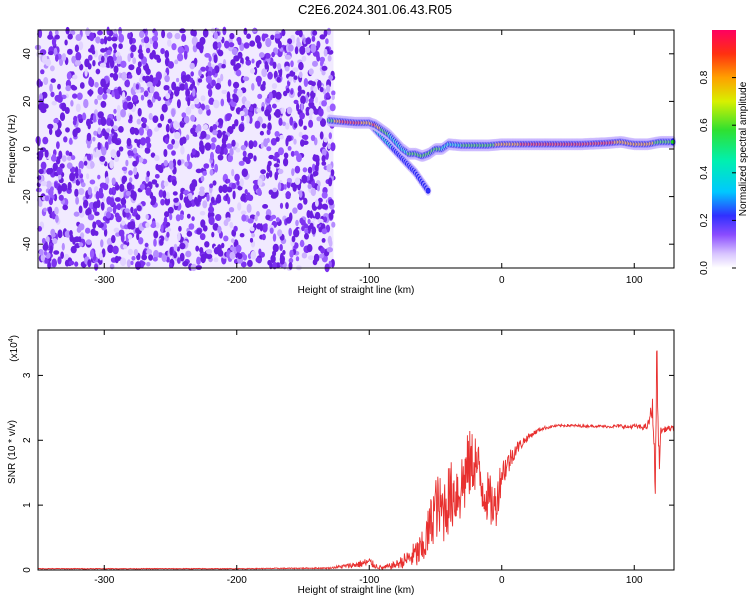 Image resolution: width=750 pixels, height=600 pixels. What do you see at coordinates (27, 375) in the screenshot?
I see `y-tick-label: 3` at bounding box center [27, 375].